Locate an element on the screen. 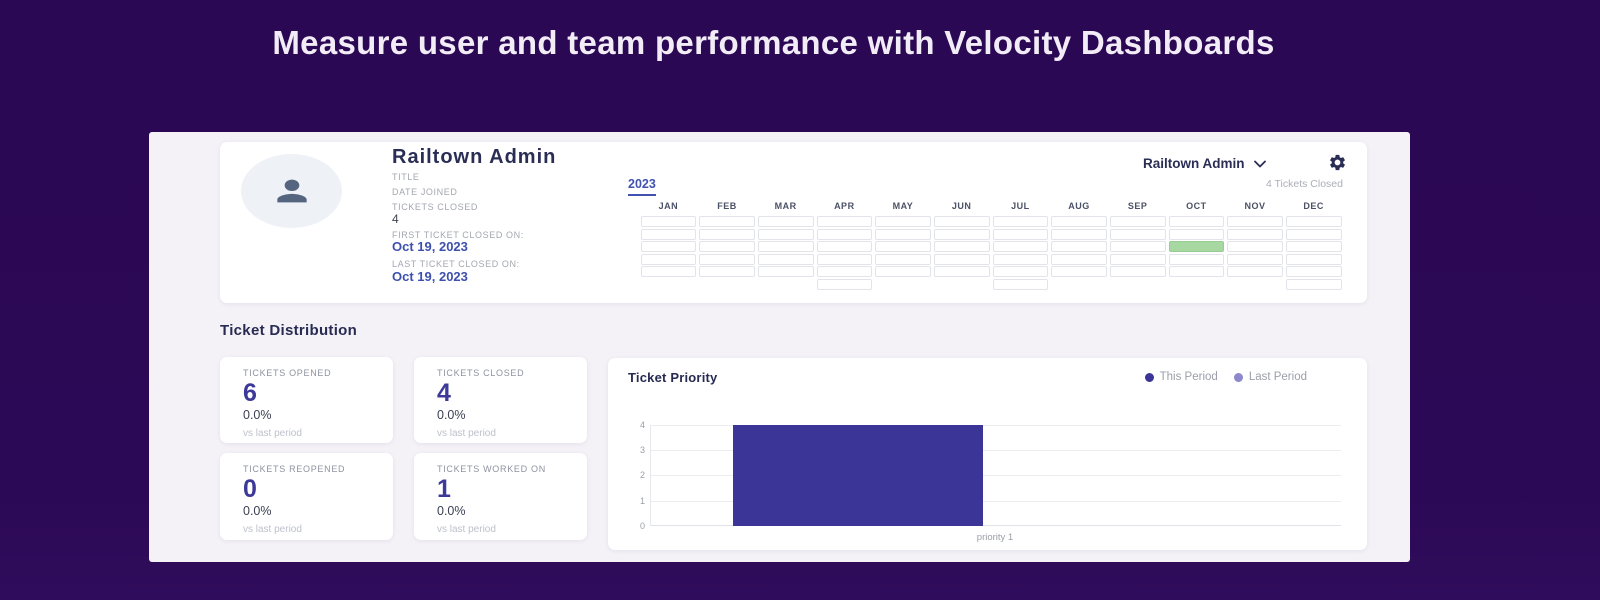  x-axis-category-label: priority 1 is located at coordinates (995, 537).